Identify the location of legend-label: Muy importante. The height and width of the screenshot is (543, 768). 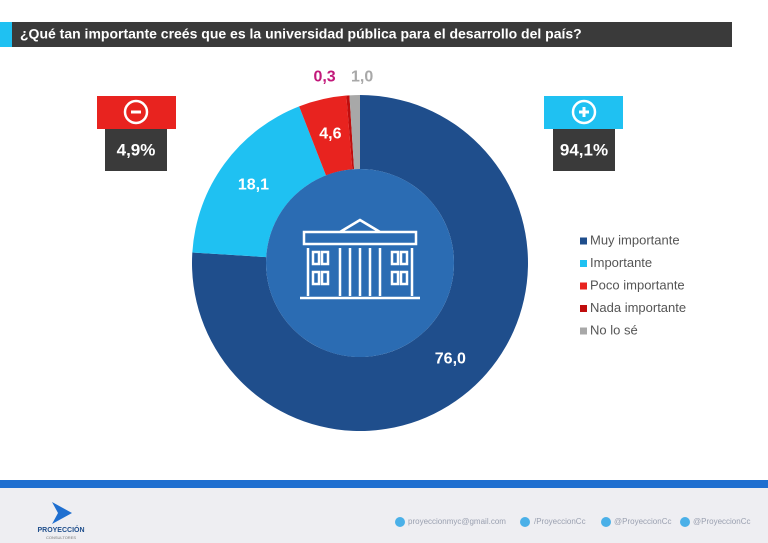
(635, 239).